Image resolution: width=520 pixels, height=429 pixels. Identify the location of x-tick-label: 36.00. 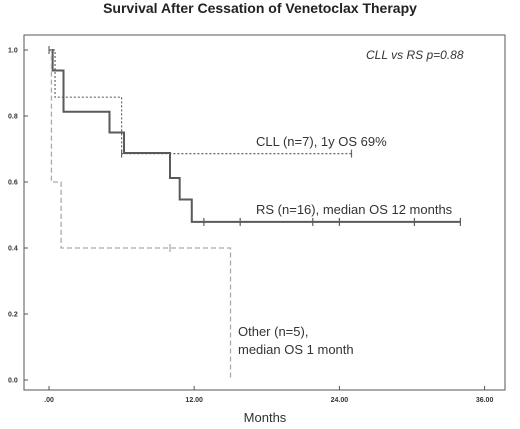
(485, 400).